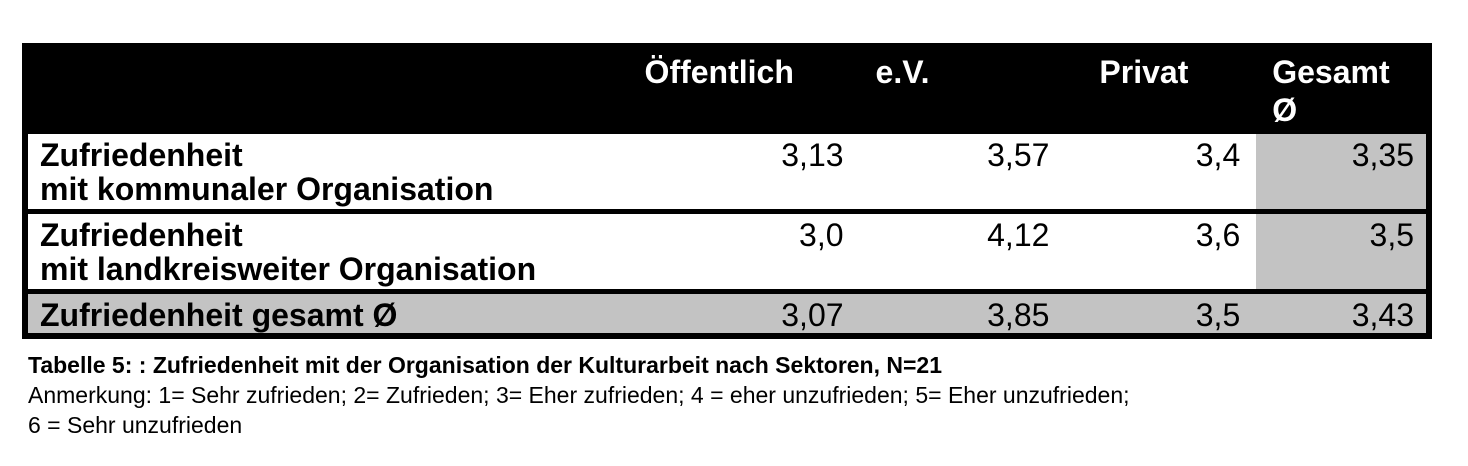  Describe the element at coordinates (1342, 251) in the screenshot. I see `cell-landkreisweit-gesamt: 3,5` at that location.